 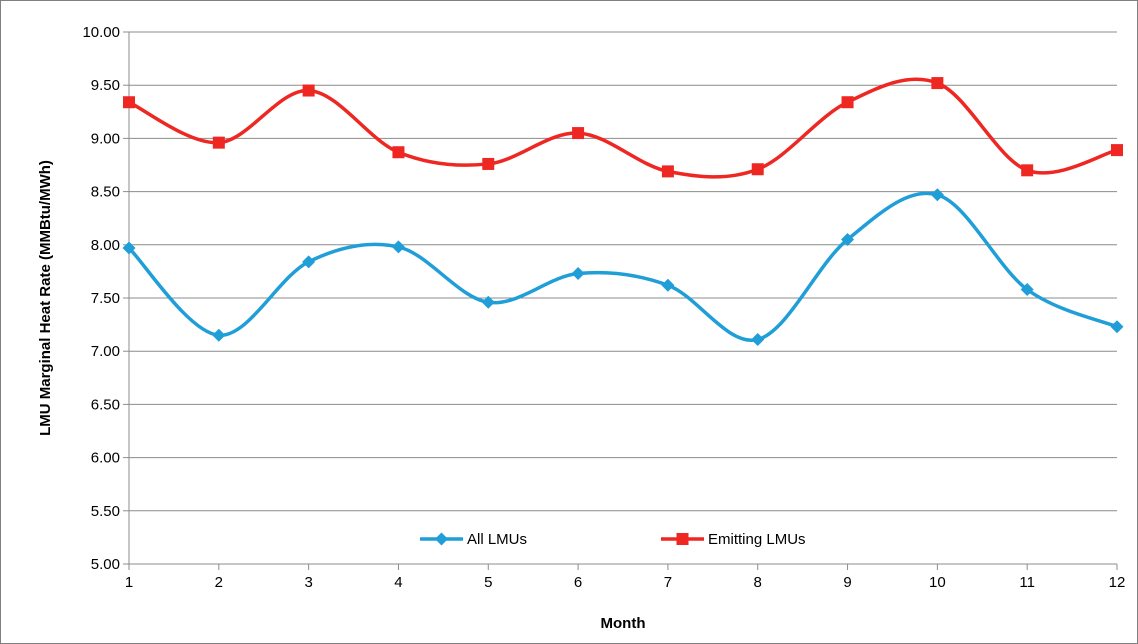 I want to click on x-tick-label: 3, so click(x=308, y=582).